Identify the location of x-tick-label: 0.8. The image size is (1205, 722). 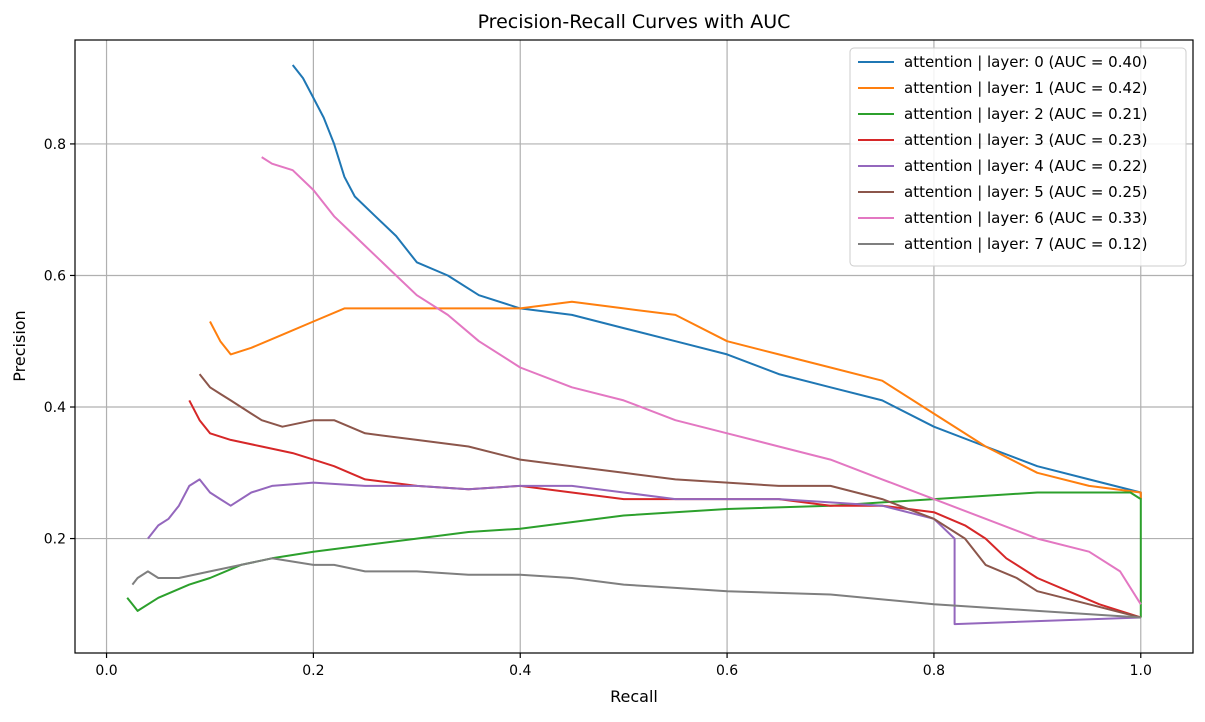
(934, 671).